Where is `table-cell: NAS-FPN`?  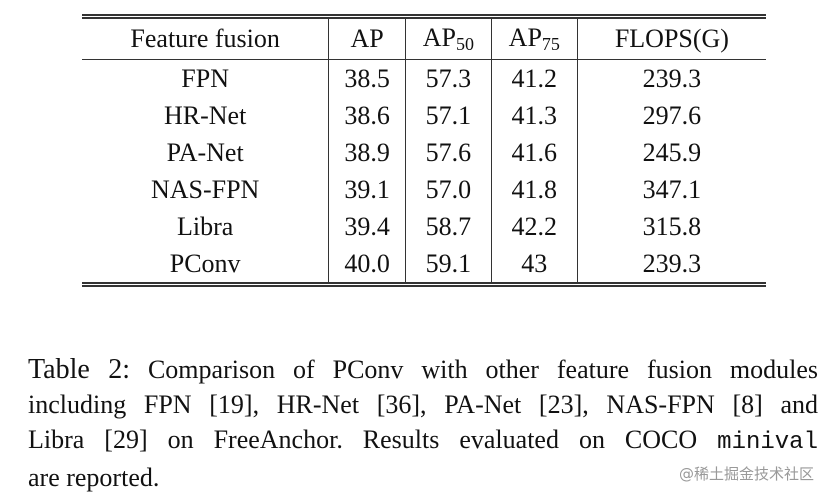 table-cell: NAS-FPN is located at coordinates (205, 189).